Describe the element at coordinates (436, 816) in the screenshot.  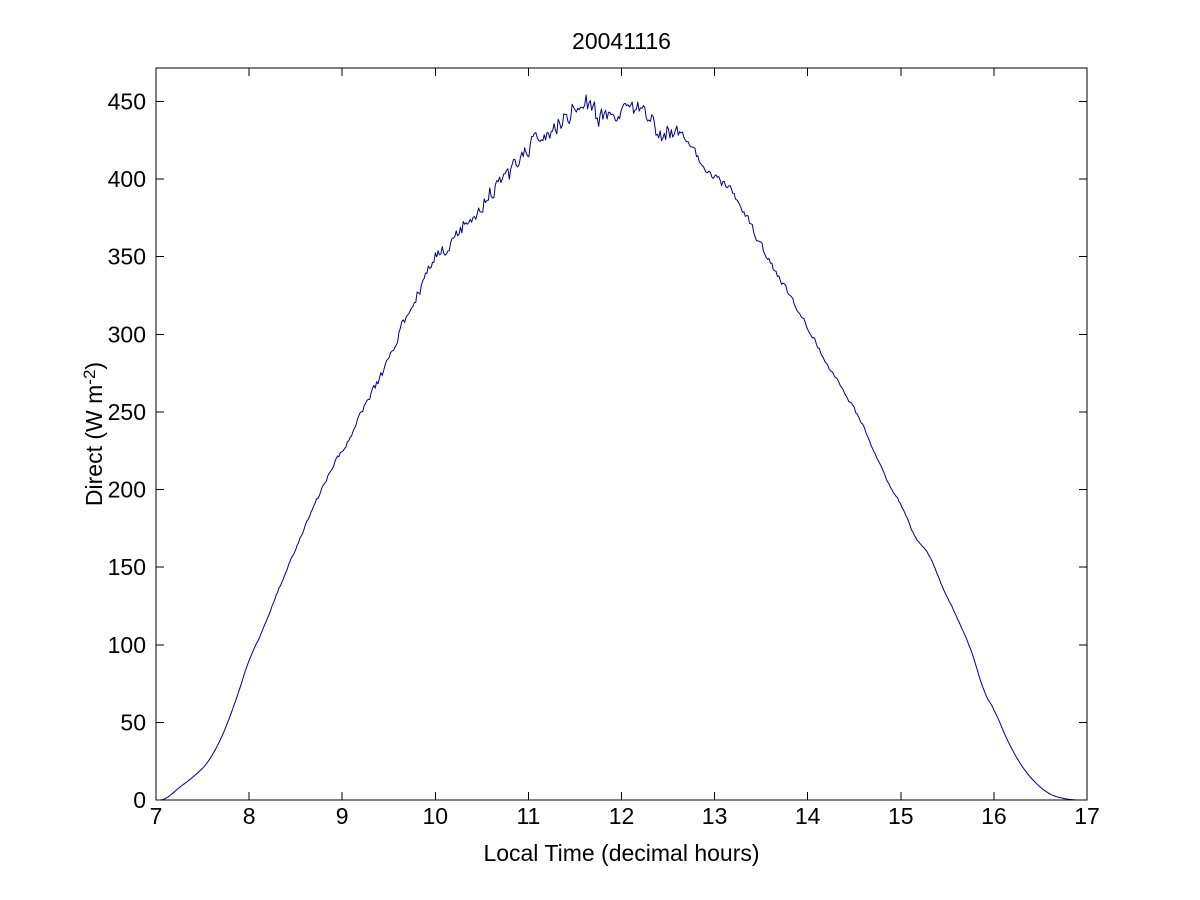
I see `x-tick-label: 10` at that location.